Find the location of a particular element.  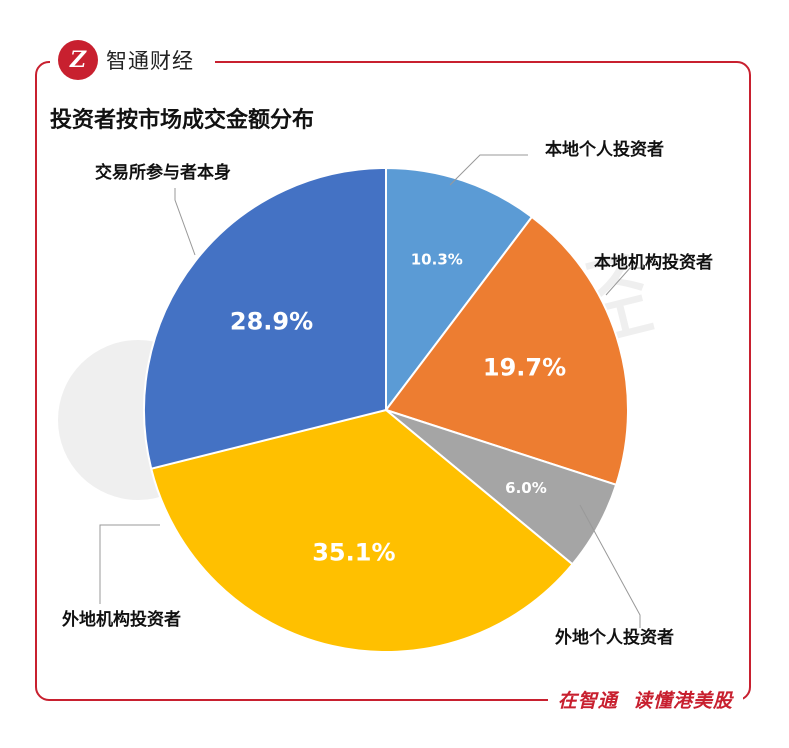

brand-header: Z 智通财经 is located at coordinates (132, 60).